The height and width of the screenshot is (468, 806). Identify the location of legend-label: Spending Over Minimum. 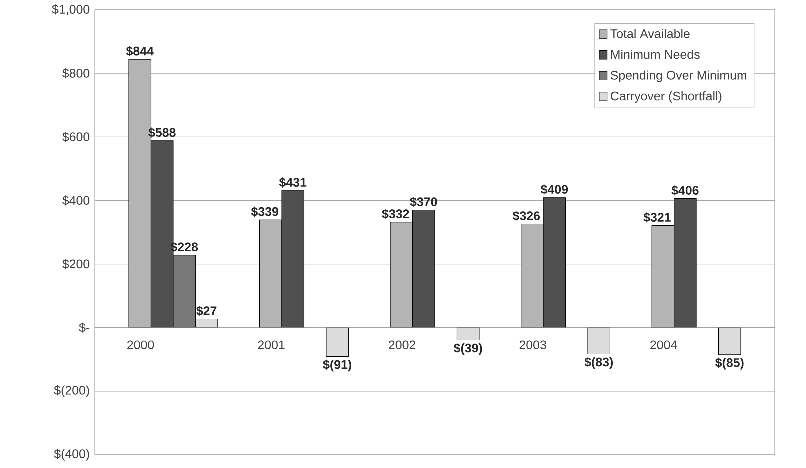
(678, 76).